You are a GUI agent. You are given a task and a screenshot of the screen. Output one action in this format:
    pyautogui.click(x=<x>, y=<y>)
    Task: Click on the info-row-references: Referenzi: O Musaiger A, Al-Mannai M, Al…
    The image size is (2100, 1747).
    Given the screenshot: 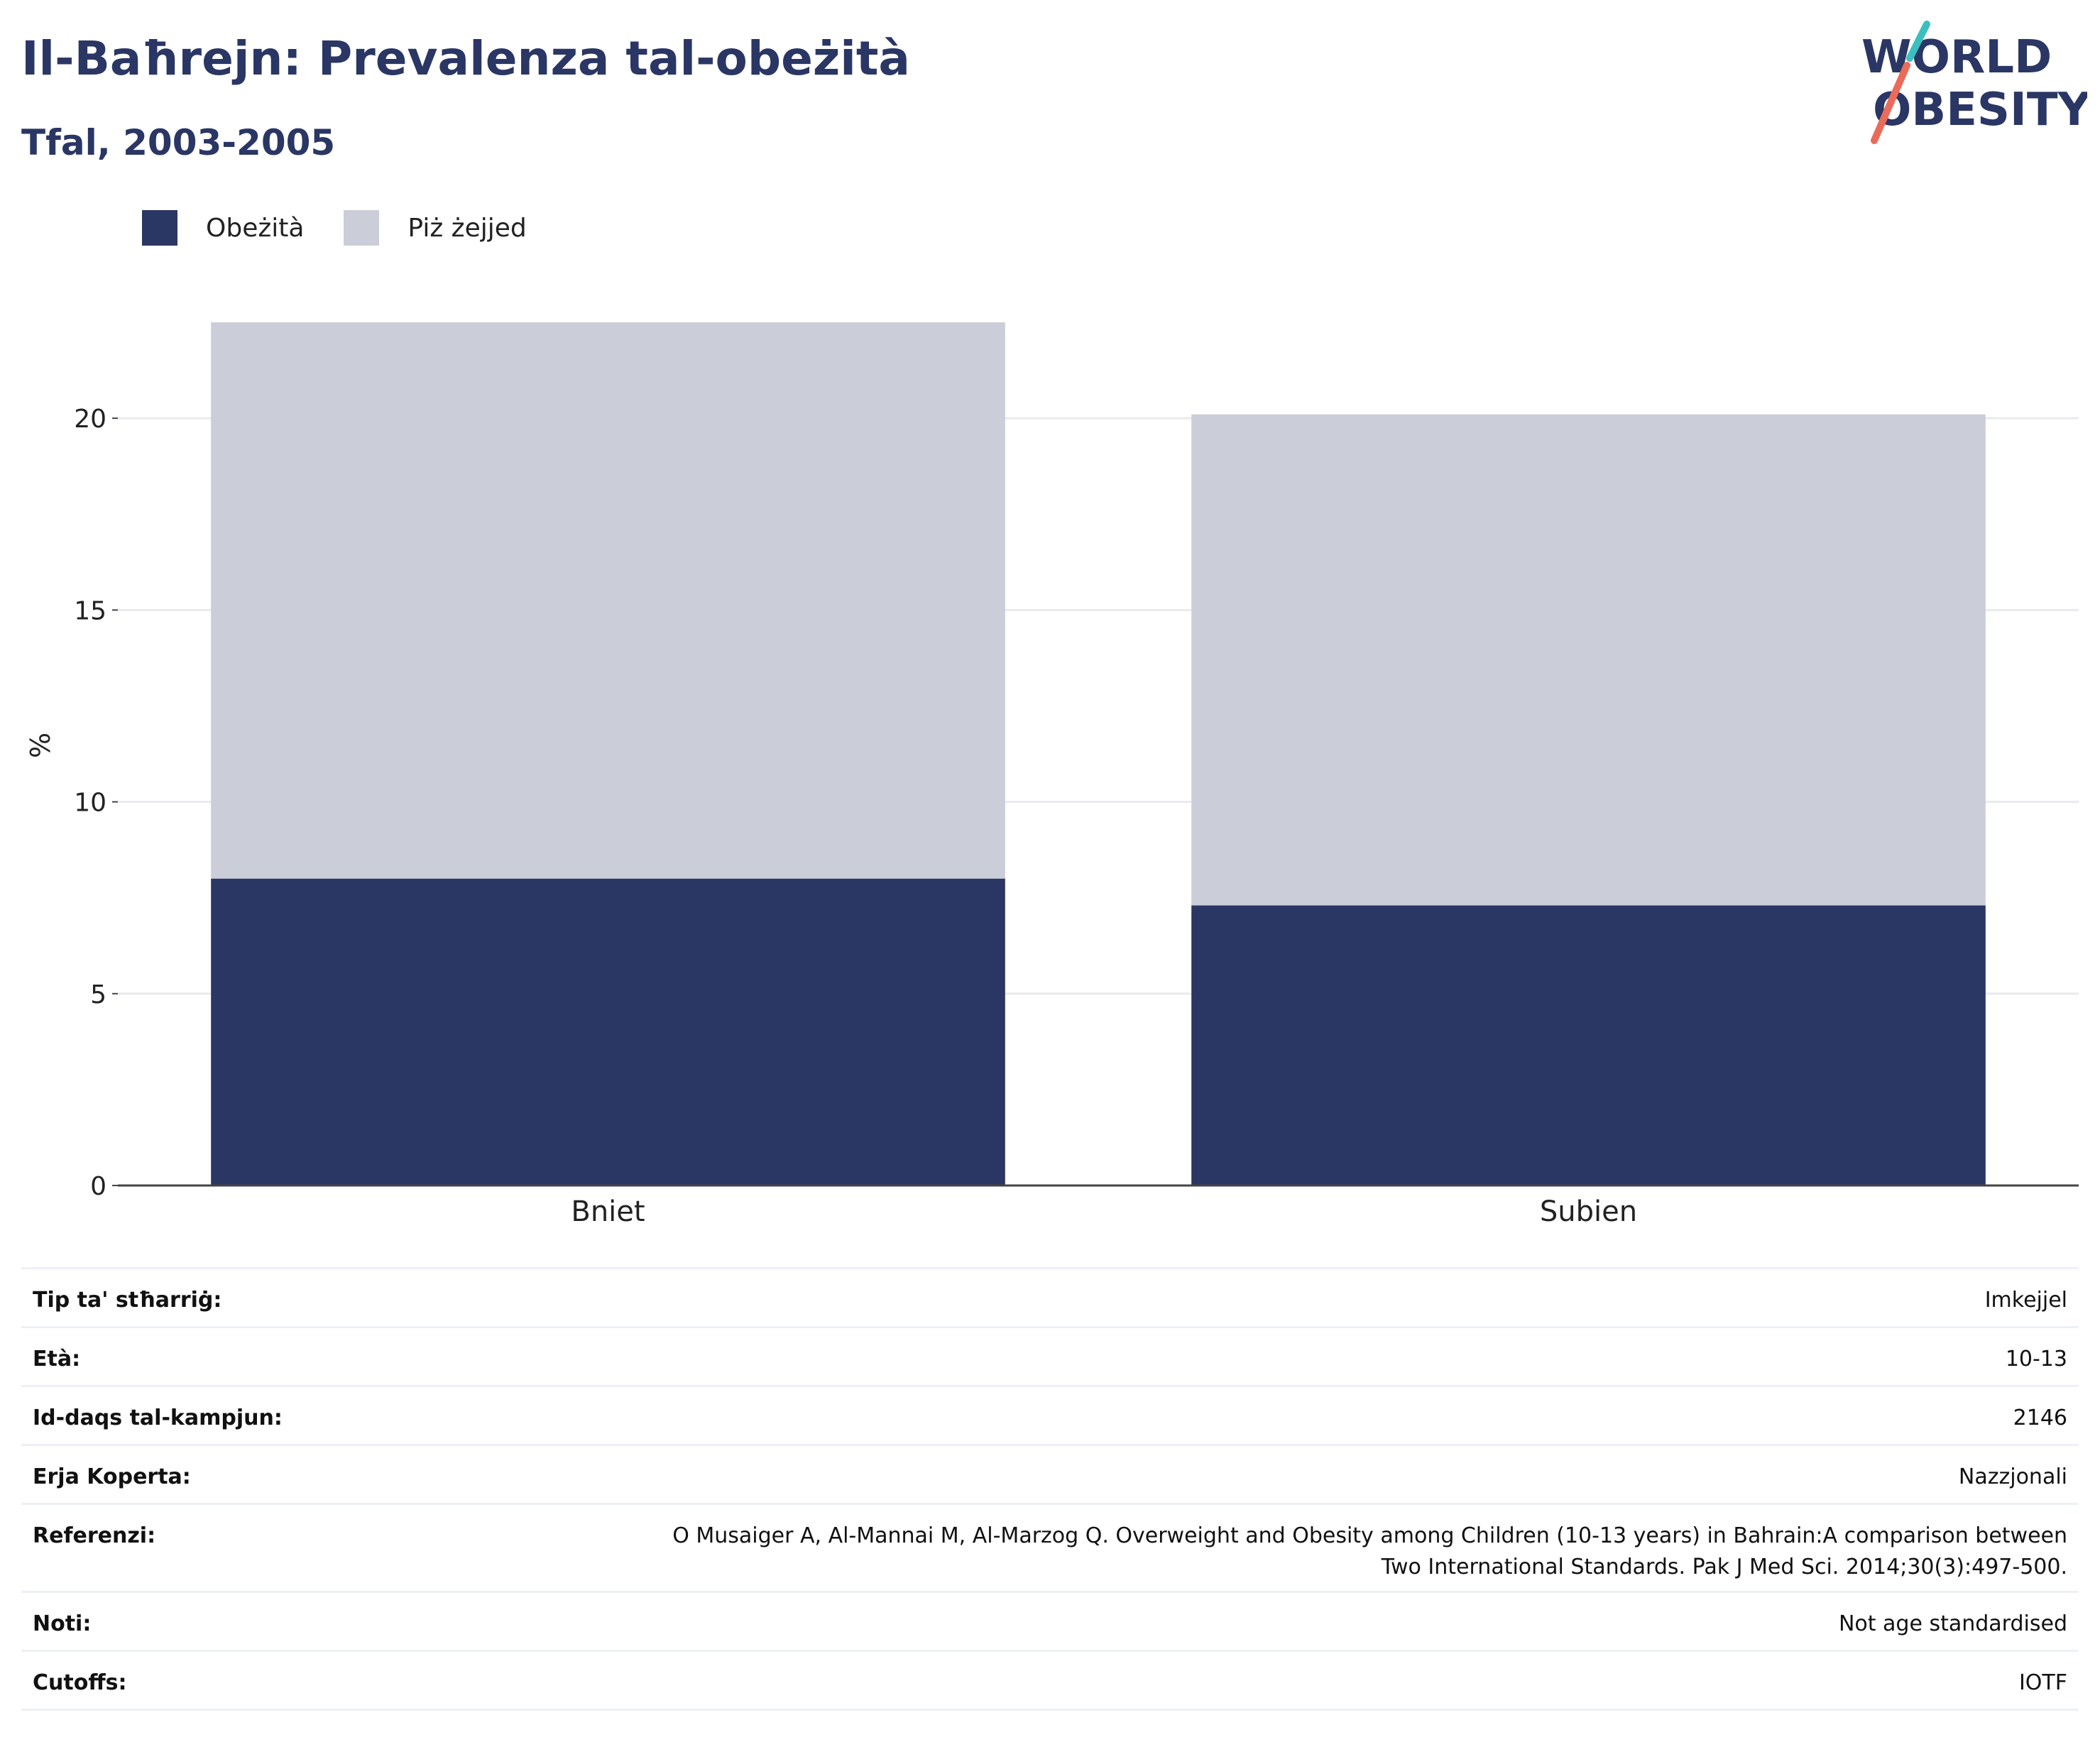 What is the action you would take?
    pyautogui.click(x=1050, y=1547)
    